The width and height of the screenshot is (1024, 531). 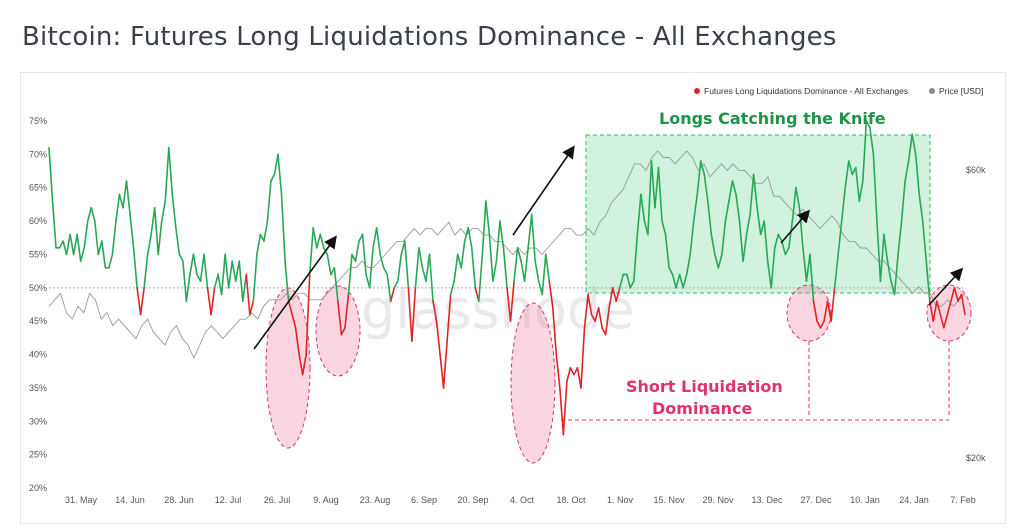 I want to click on annotation-dominance: Dominance, so click(x=702, y=408).